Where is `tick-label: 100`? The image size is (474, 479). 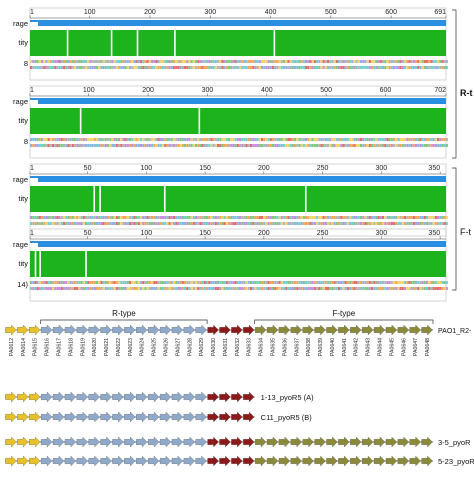
tick-label: 100 is located at coordinates (146, 168).